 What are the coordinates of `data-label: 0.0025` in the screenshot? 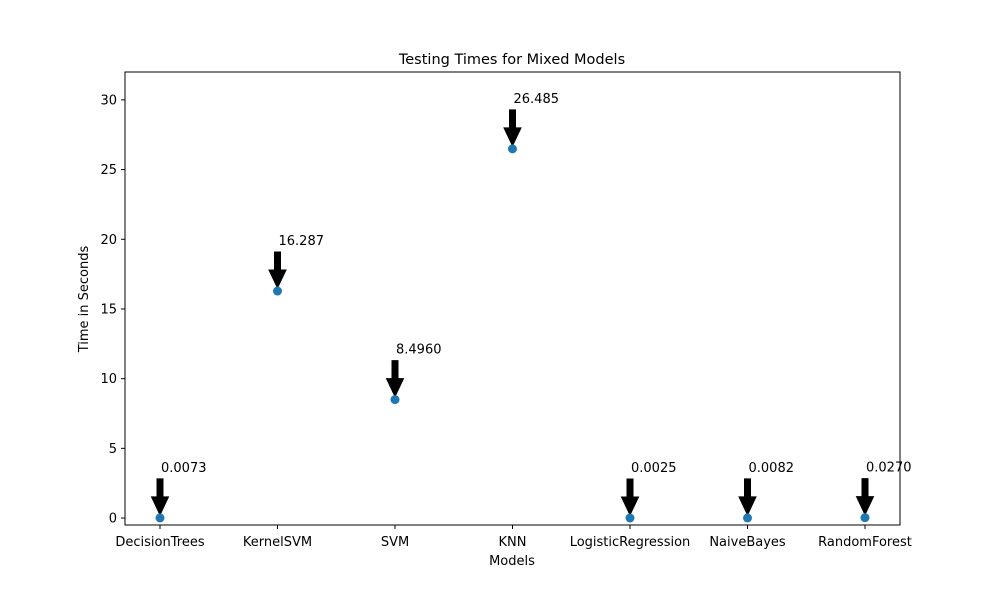 It's located at (654, 468).